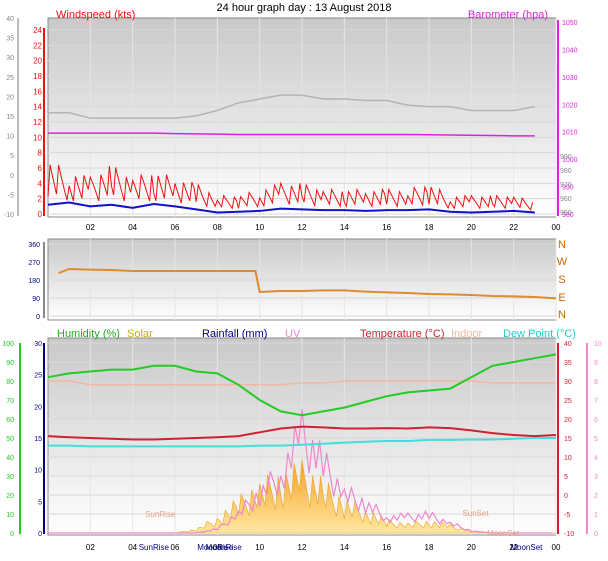 Image resolution: width=608 pixels, height=561 pixels. Describe the element at coordinates (562, 245) in the screenshot. I see `compass-label: N` at that location.